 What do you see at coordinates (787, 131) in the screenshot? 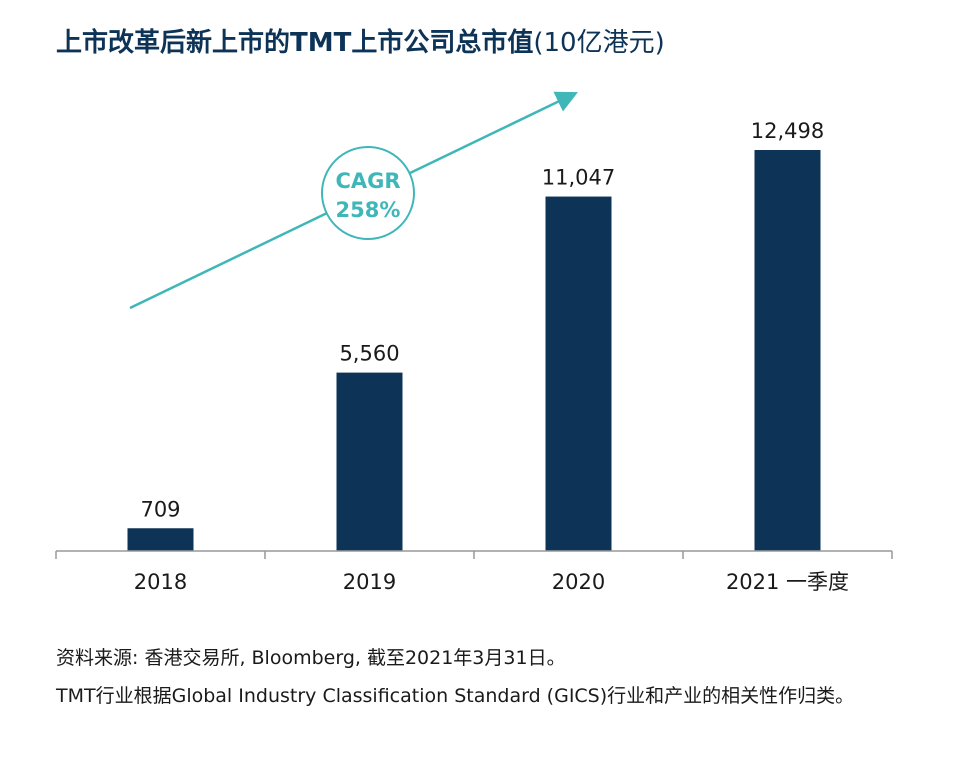
I see `bar-value-label-3: 12,498` at bounding box center [787, 131].